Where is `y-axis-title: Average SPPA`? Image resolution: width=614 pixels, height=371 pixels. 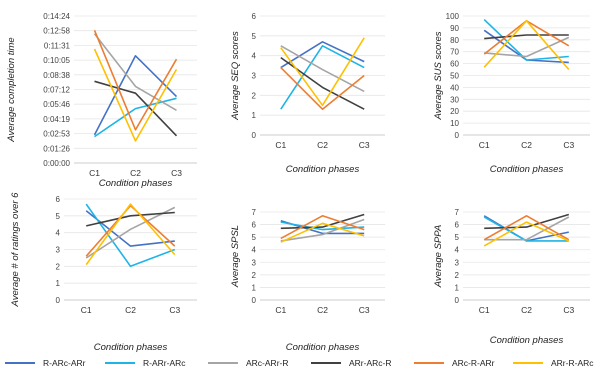 y-axis-title: Average SPPA is located at coordinates (438, 257).